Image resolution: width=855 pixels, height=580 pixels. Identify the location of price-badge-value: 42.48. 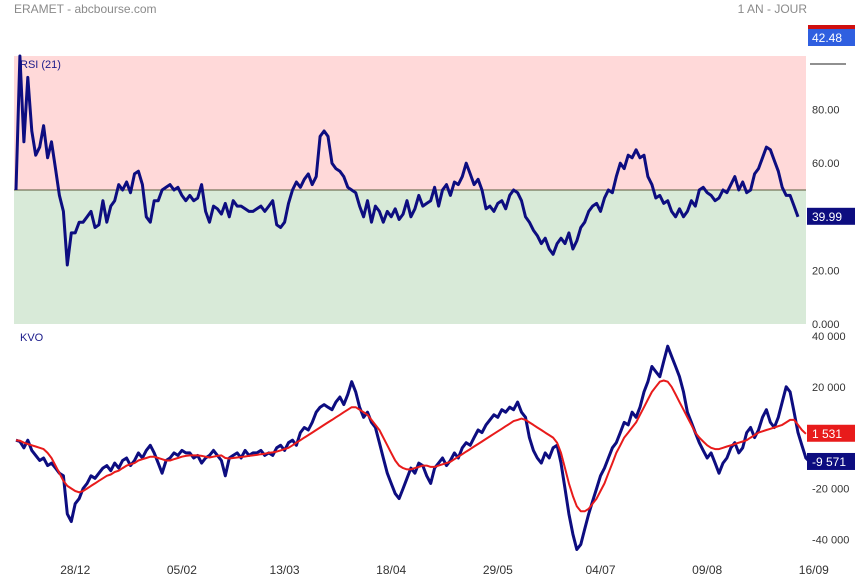
(827, 38).